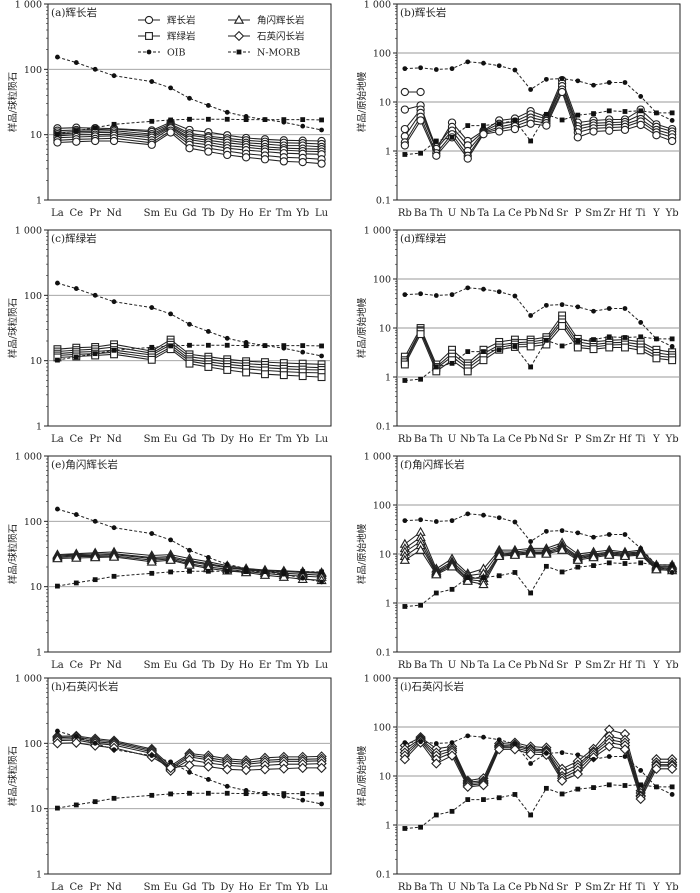 This screenshot has height=893, width=700. I want to click on x-tick-label: Rb, so click(405, 213).